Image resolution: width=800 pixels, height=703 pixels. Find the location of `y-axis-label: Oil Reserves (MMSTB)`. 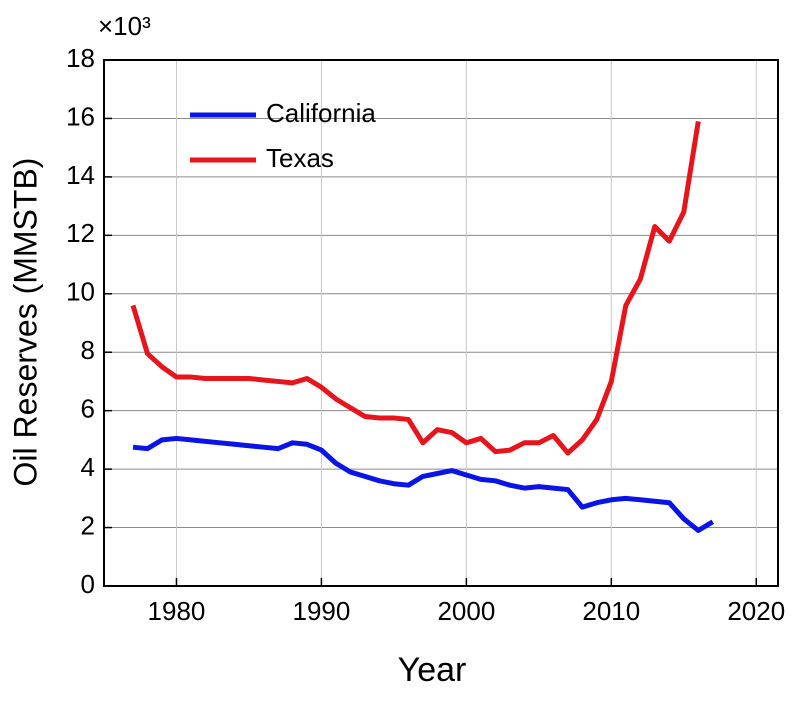

y-axis-label: Oil Reserves (MMSTB) is located at coordinates (25, 322).